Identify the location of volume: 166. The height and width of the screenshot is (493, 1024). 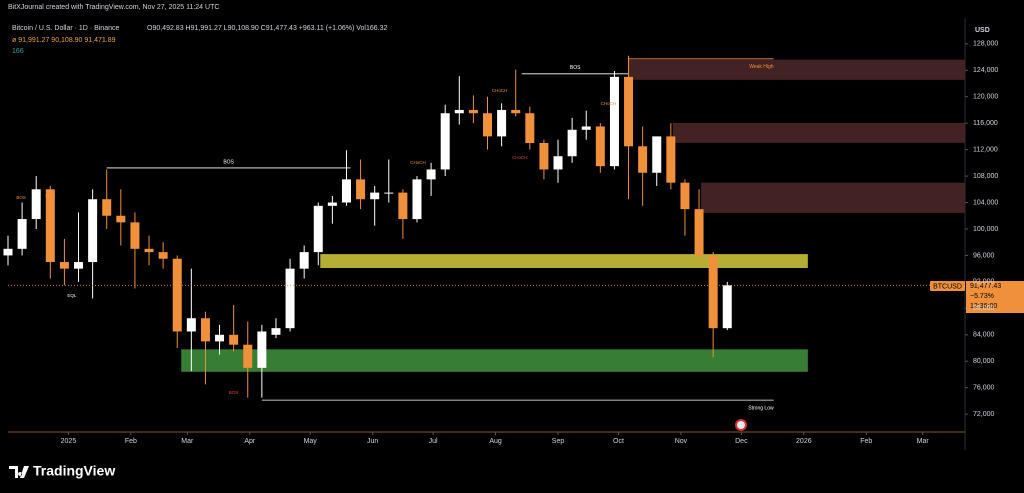
(18, 51).